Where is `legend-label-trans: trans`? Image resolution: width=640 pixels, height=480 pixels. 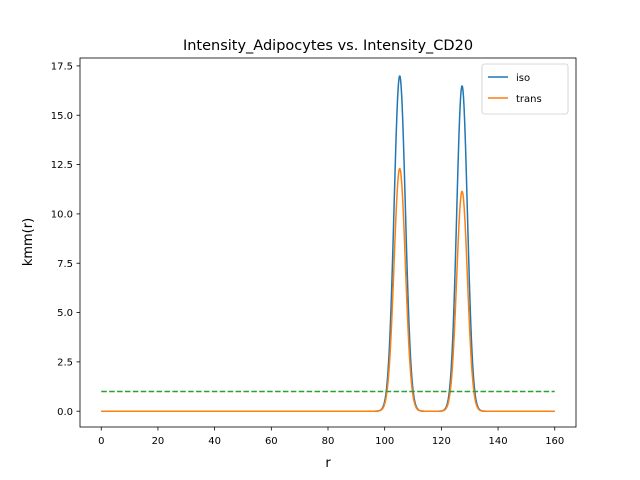 legend-label-trans: trans is located at coordinates (529, 99).